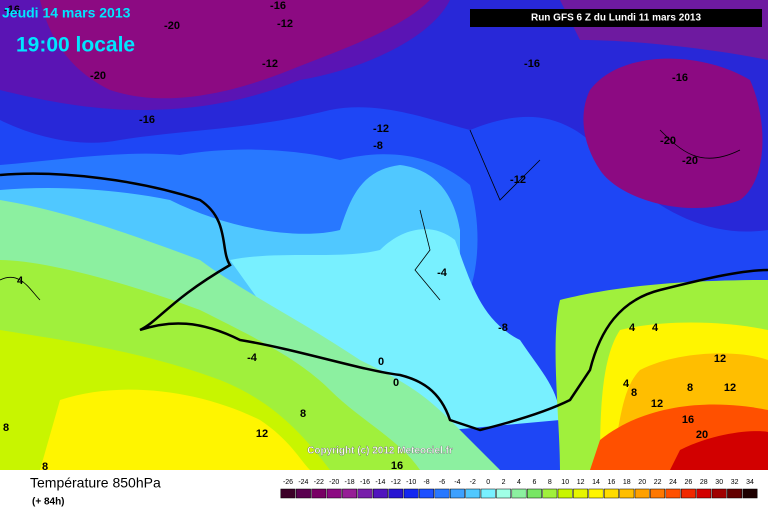  I want to click on colorbar-label: -16, so click(365, 482).